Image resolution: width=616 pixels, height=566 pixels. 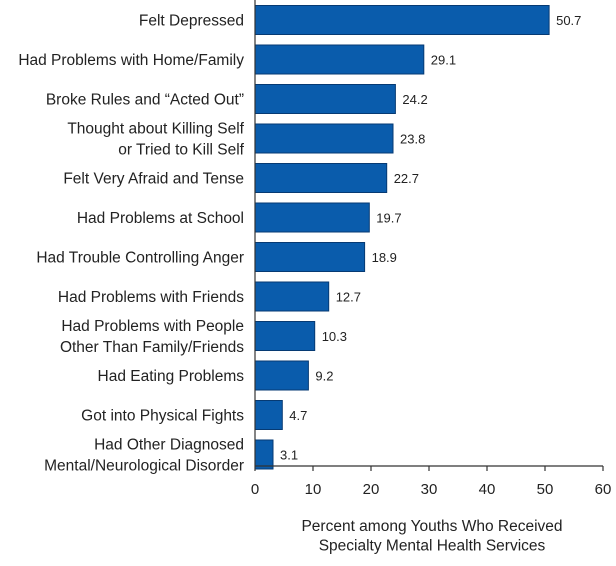 I want to click on category-label: Broke Rules and “Acted Out”, so click(x=145, y=100).